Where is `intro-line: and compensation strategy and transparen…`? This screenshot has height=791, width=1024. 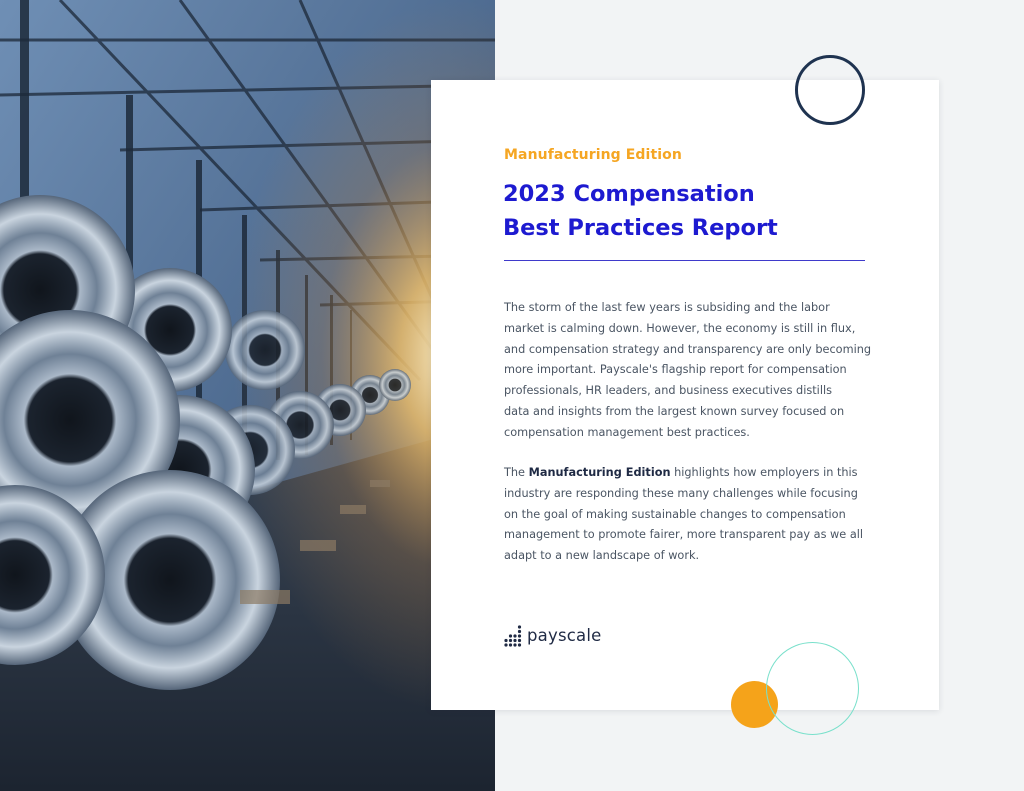
intro-line: and compensation strategy and transparen… is located at coordinates (688, 349).